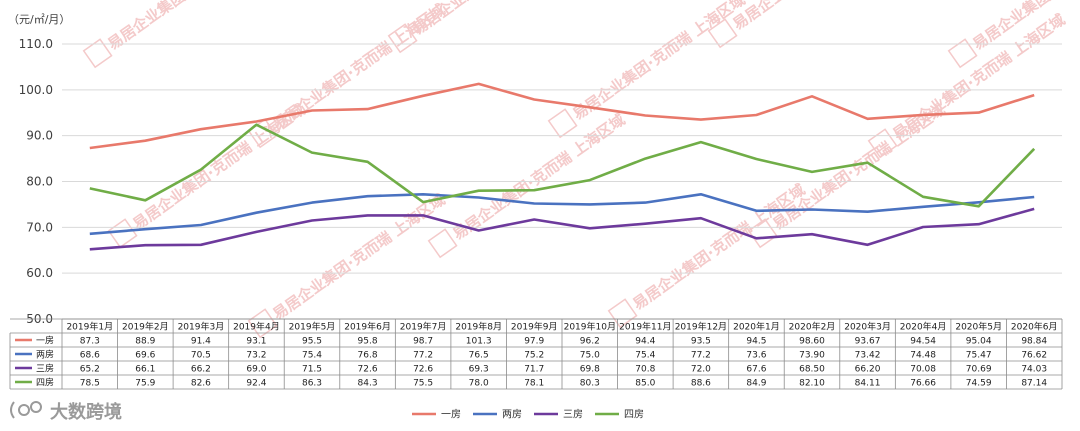  What do you see at coordinates (756, 327) in the screenshot?
I see `x-tick-label: 2020年1月` at bounding box center [756, 327].